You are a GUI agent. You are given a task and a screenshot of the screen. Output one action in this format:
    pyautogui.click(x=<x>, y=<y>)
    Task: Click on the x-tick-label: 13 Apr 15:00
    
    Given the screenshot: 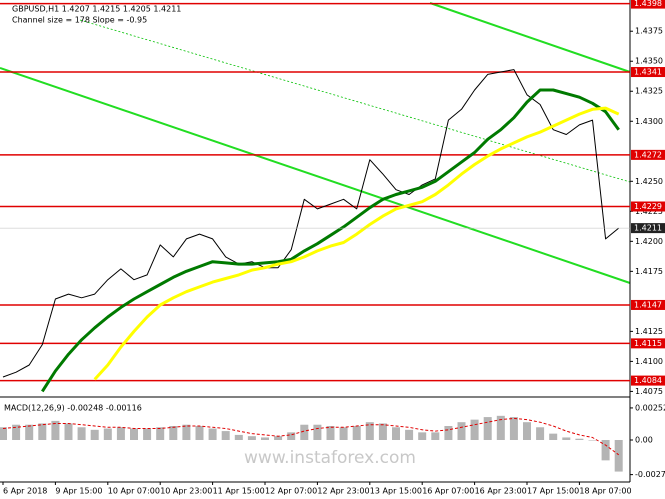 What is the action you would take?
    pyautogui.click(x=396, y=491)
    